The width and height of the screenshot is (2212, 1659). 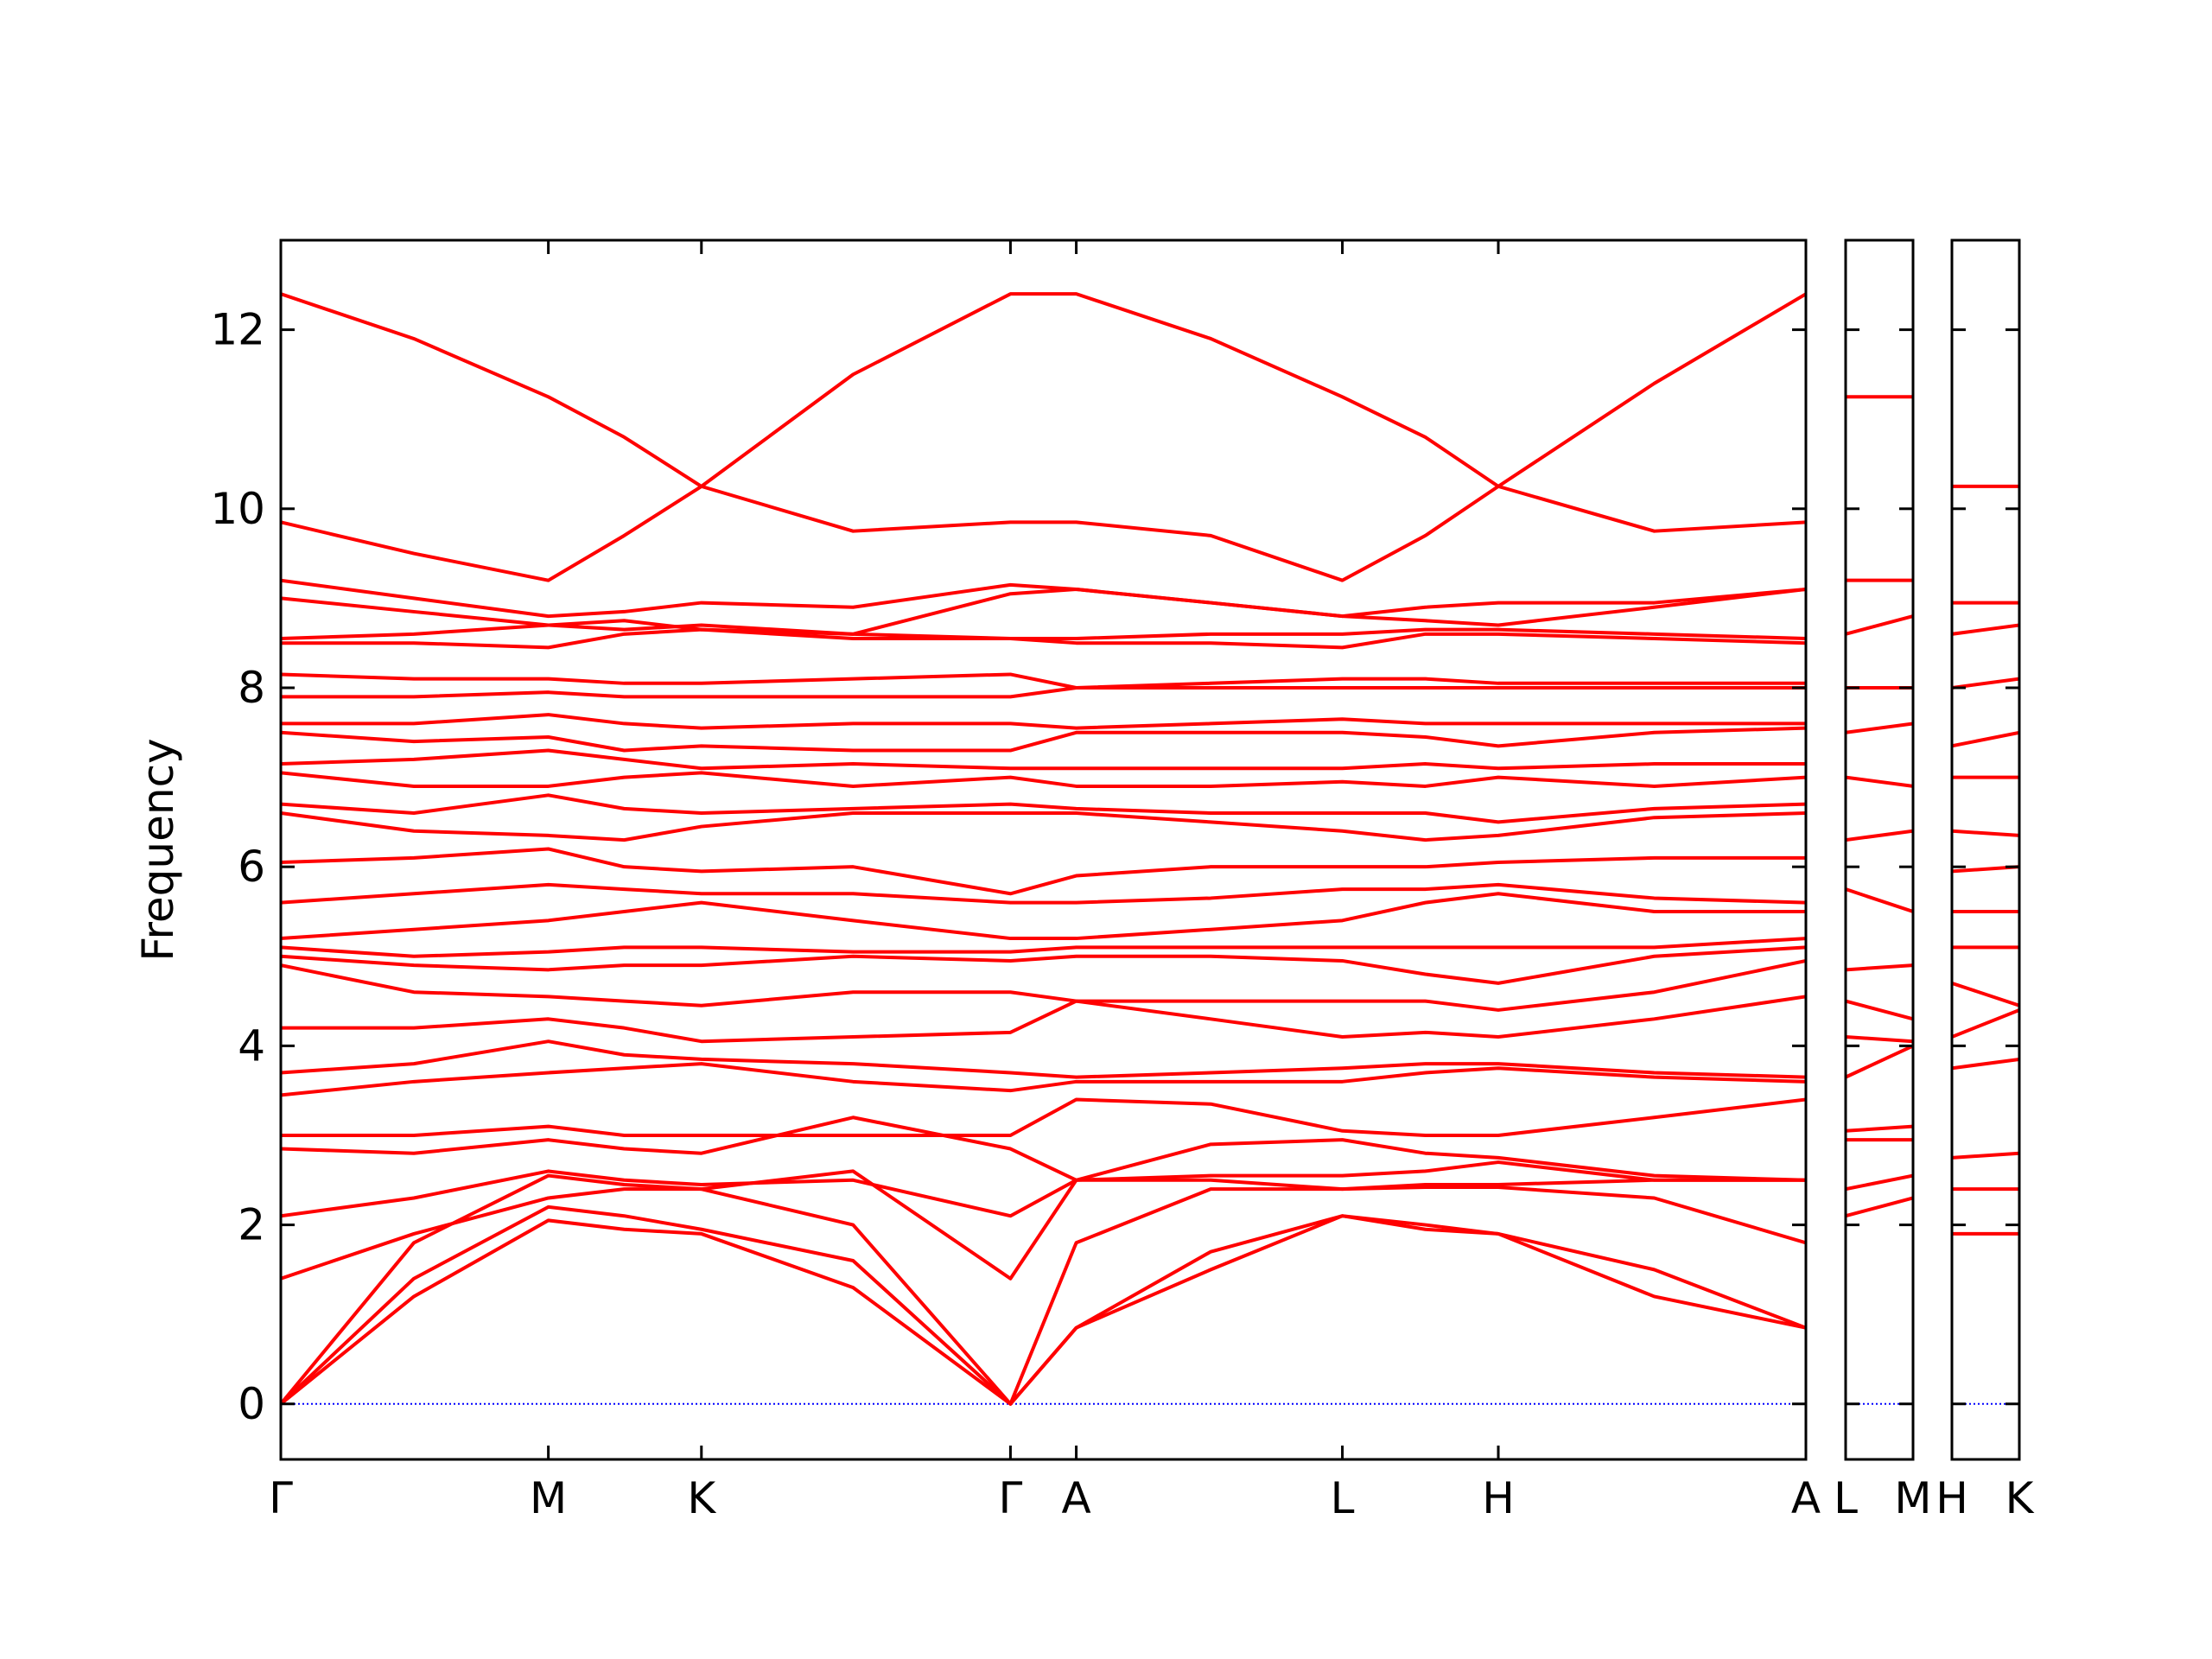 I want to click on y-tick-label: 4, so click(x=251, y=1045).